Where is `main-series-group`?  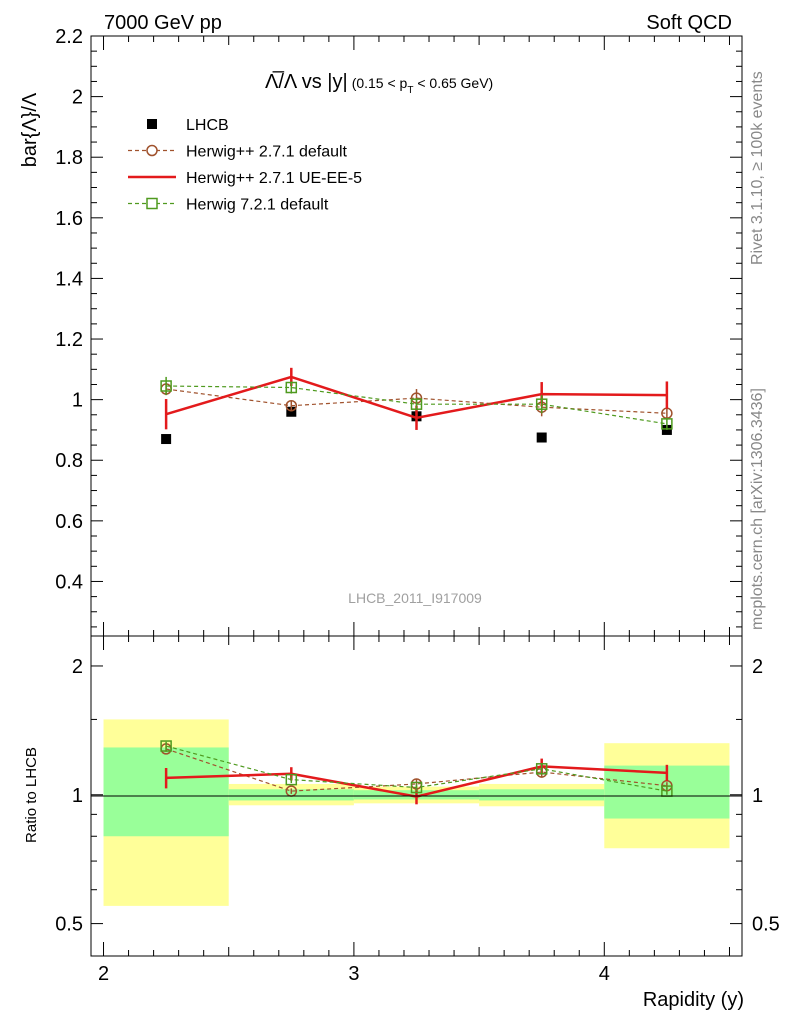
main-series-group is located at coordinates (416, 406).